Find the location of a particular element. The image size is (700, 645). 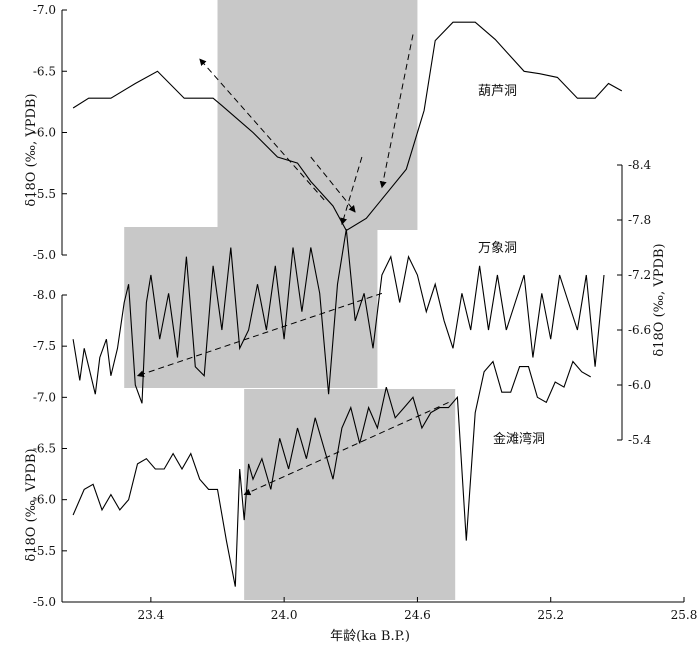

y-tick-label: -7.8 is located at coordinates (639, 220).